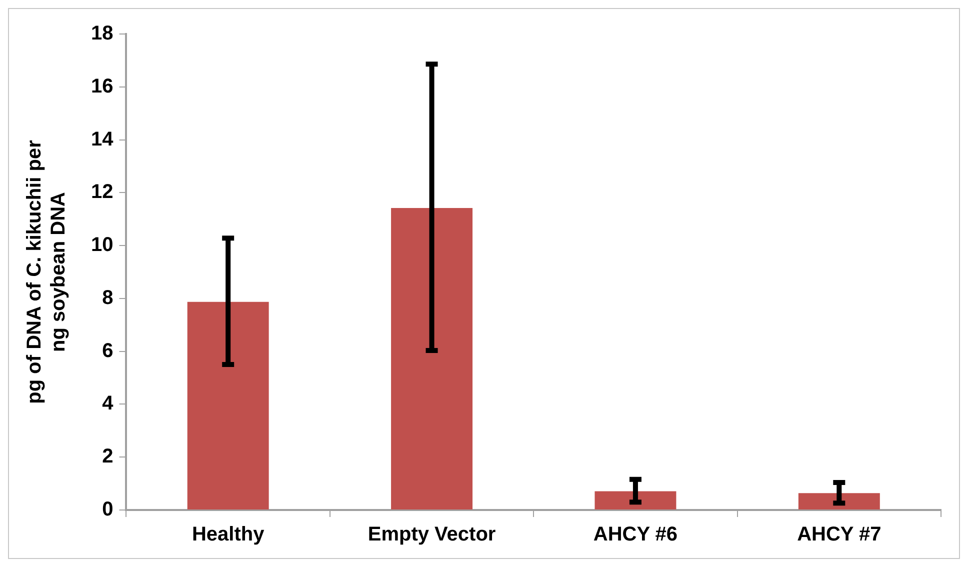 This screenshot has width=968, height=567. Describe the element at coordinates (102, 33) in the screenshot. I see `y-tick-label: 18` at that location.